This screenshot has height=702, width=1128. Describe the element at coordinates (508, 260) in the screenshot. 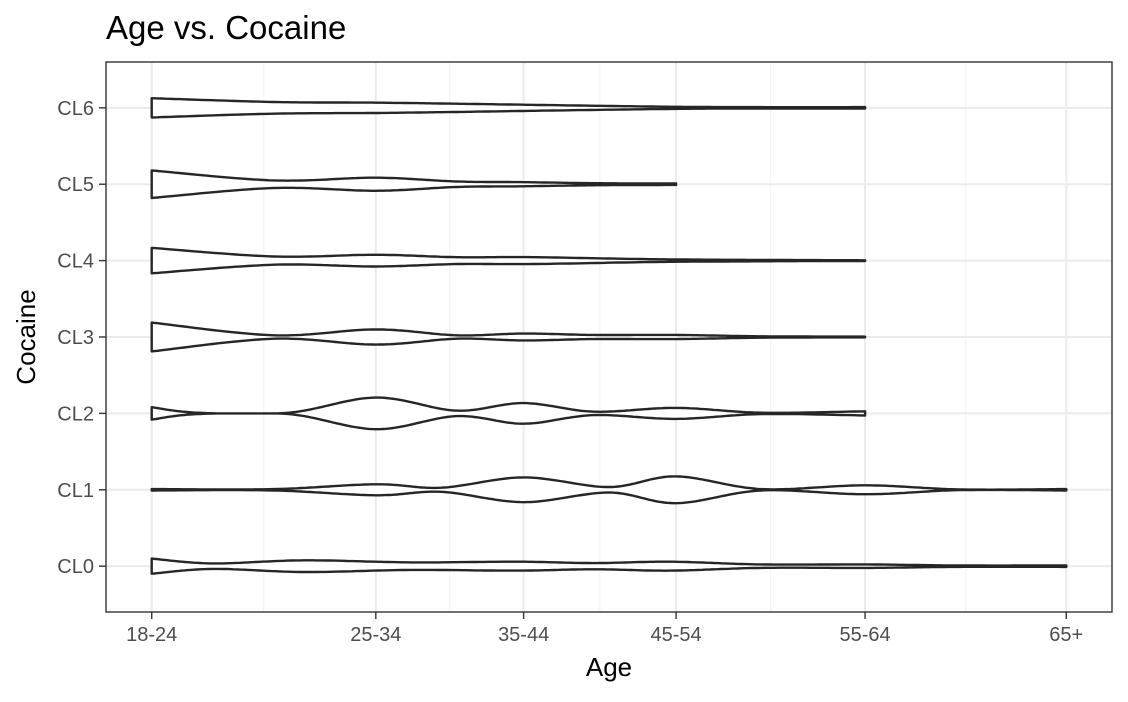

I see `violin-cl4` at that location.